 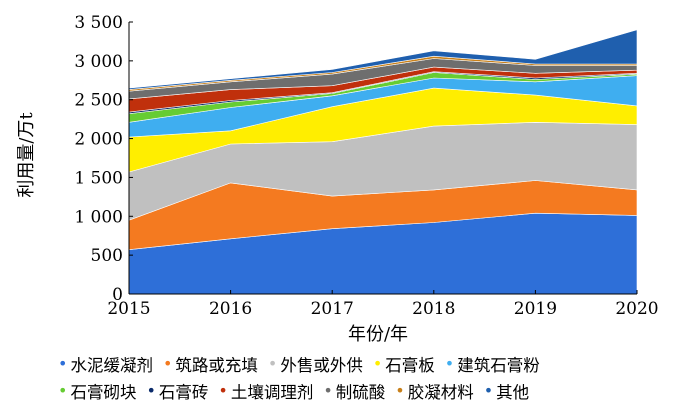 I want to click on legend-item: • 外售或外供, so click(x=315, y=364).